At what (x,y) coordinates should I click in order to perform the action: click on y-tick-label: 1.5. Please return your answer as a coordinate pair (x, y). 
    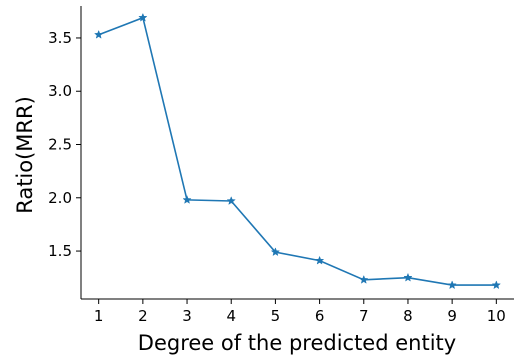
    Looking at the image, I should click on (60, 251).